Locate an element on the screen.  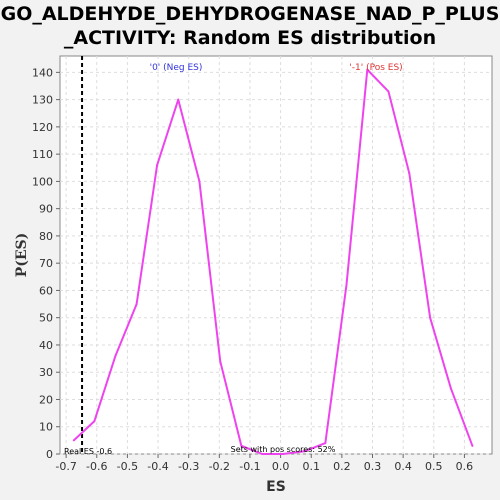
x-tick-label: -0.6 is located at coordinates (96, 466).